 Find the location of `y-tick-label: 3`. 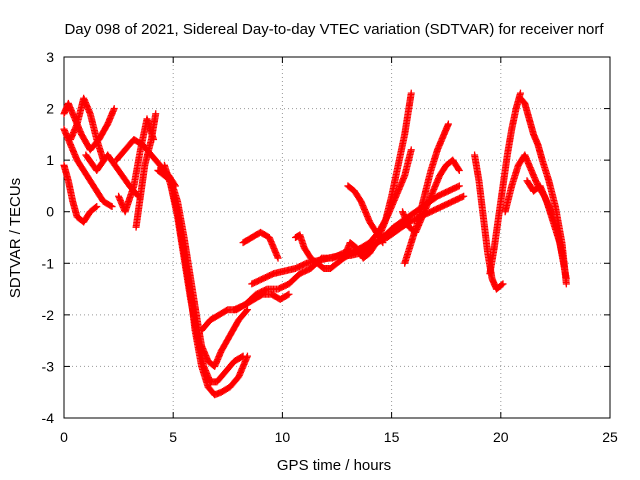

y-tick-label: 3 is located at coordinates (50, 57).